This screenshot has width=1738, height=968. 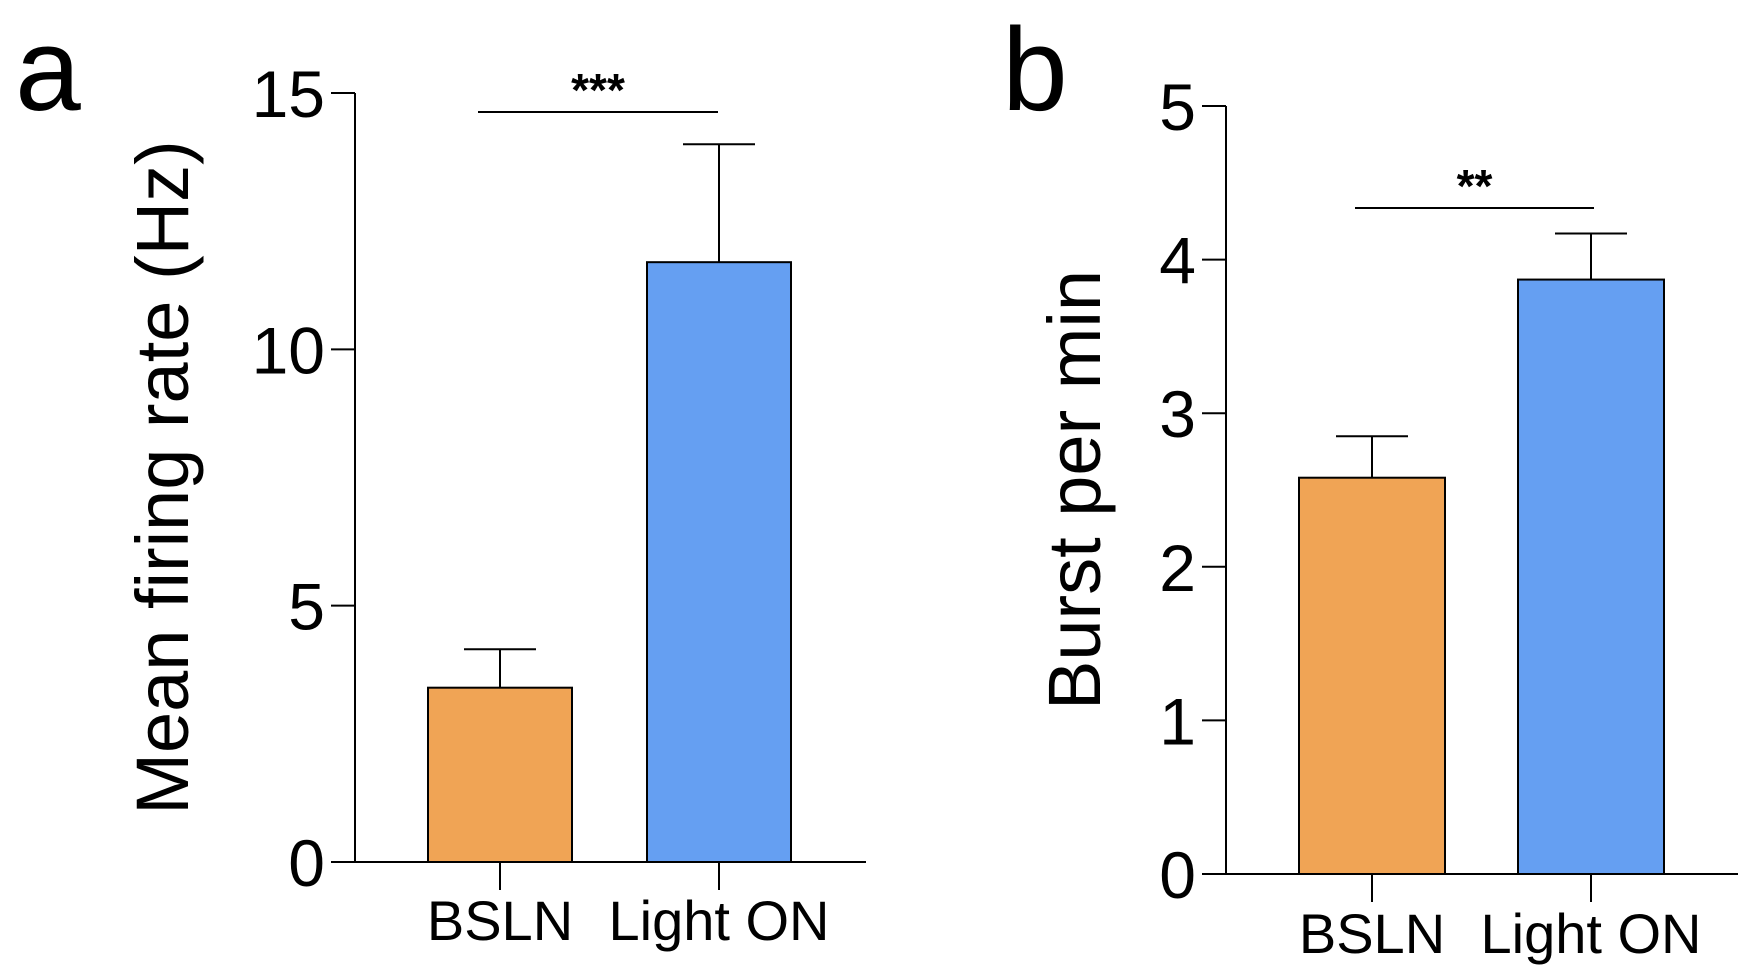 I want to click on panel-label-a: a, so click(x=48, y=70).